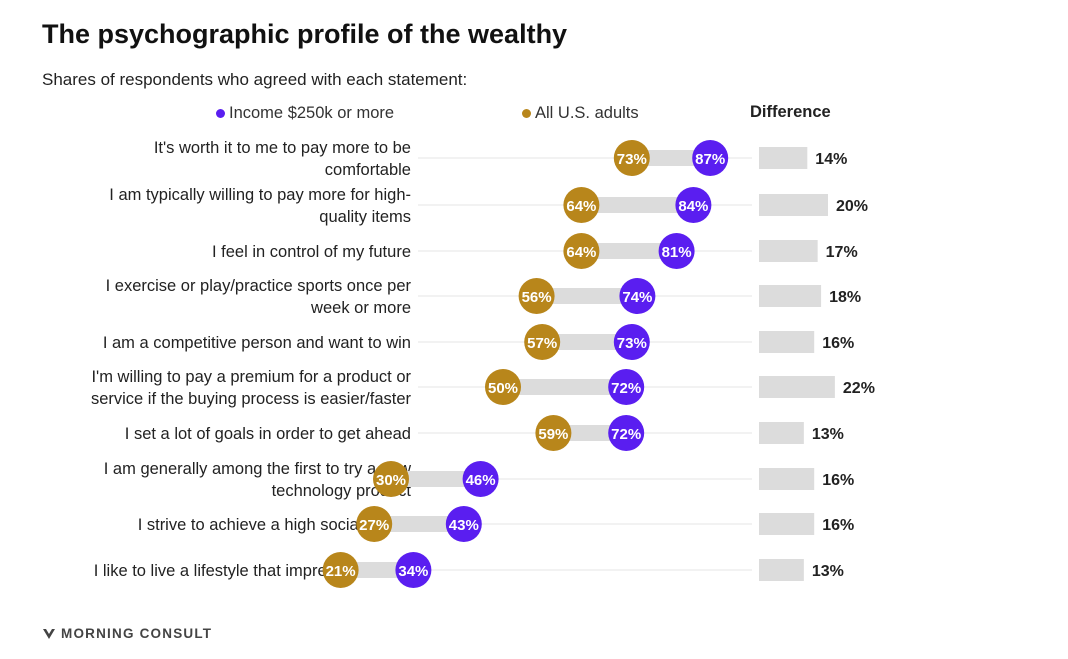 Image resolution: width=1068 pixels, height=659 pixels. I want to click on income-value-label: 84%, so click(693, 206).